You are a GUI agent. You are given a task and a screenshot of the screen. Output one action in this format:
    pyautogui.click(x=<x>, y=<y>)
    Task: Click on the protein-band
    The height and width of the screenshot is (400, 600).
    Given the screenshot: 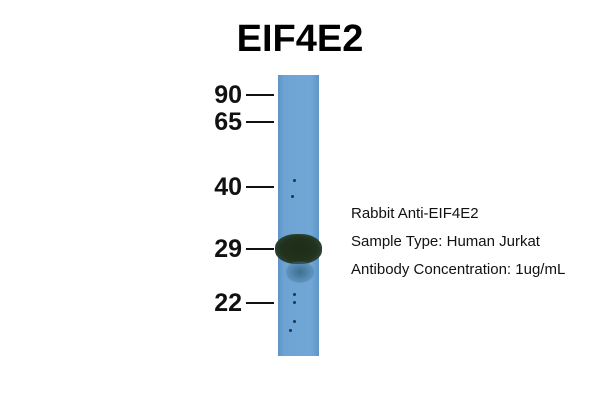 What is the action you would take?
    pyautogui.click(x=298, y=249)
    